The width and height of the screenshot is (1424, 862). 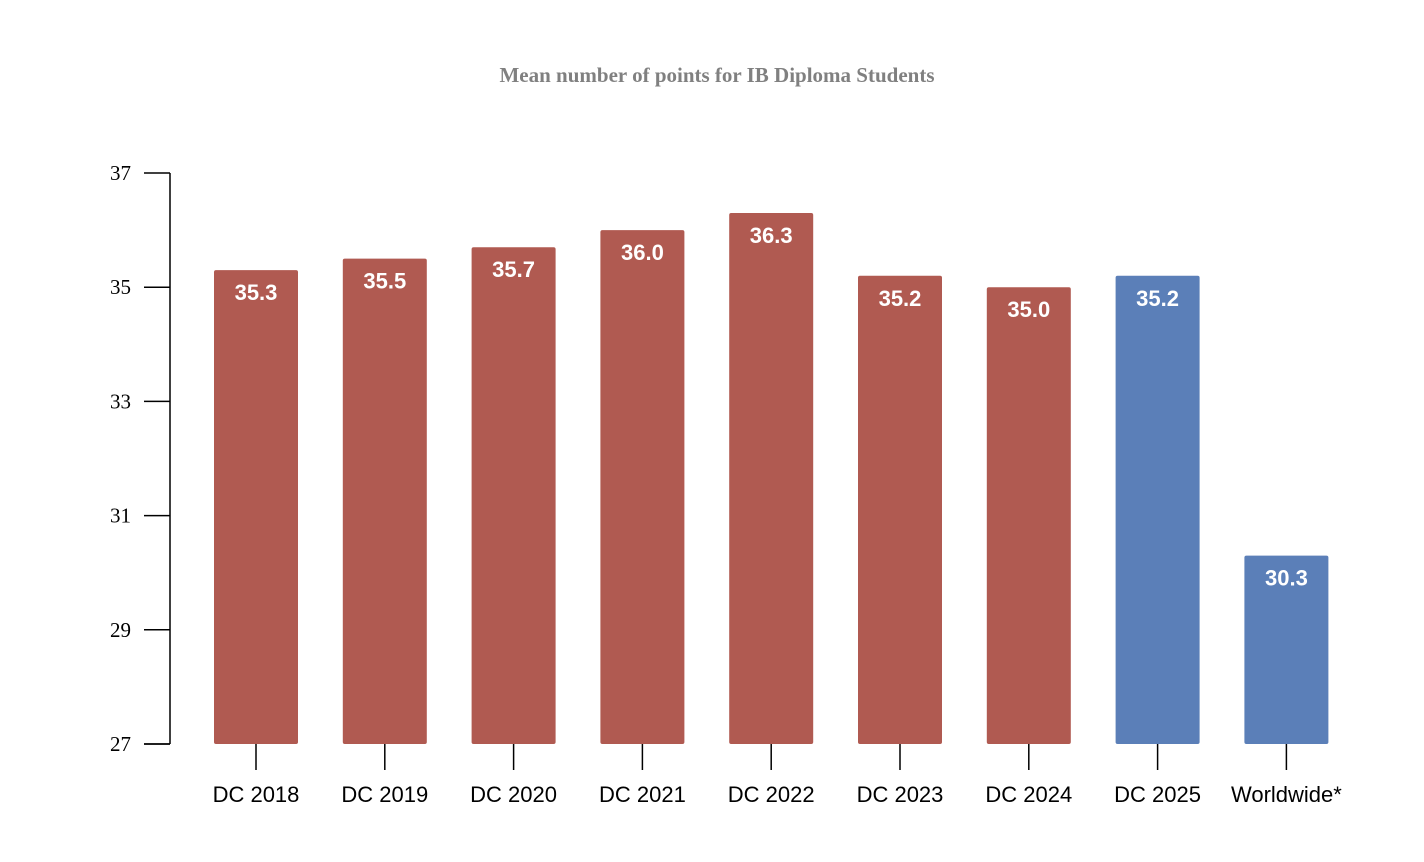 What do you see at coordinates (120, 744) in the screenshot?
I see `y-tick-label: 27` at bounding box center [120, 744].